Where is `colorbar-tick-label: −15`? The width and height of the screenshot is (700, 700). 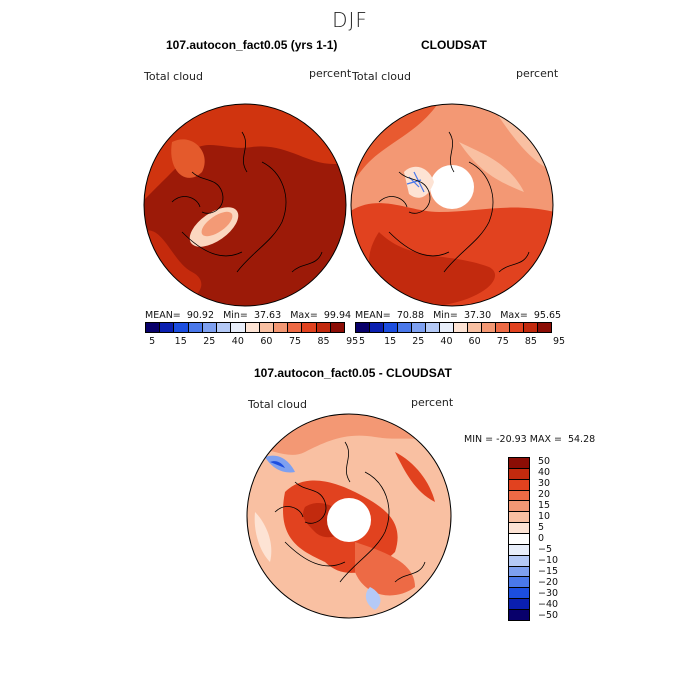 colorbar-tick-label: −15 is located at coordinates (548, 571).